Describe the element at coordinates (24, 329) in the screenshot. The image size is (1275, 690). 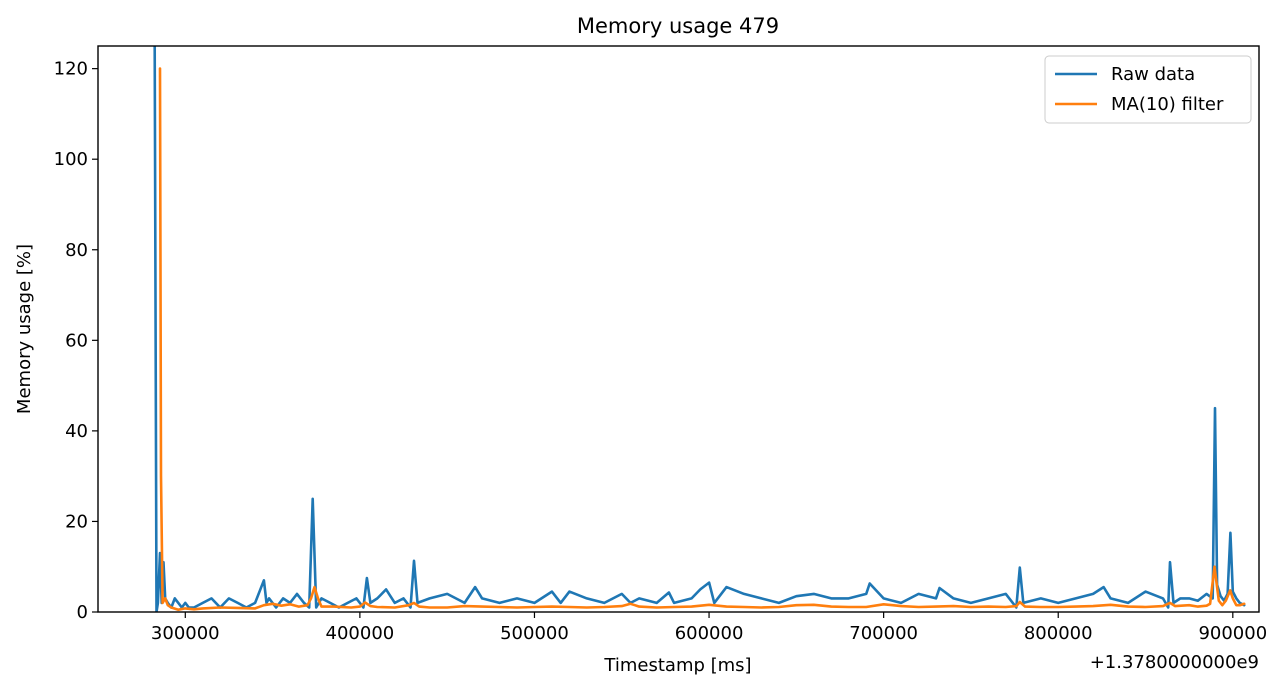
I see `y-axis-label: Memory usage [%]` at that location.